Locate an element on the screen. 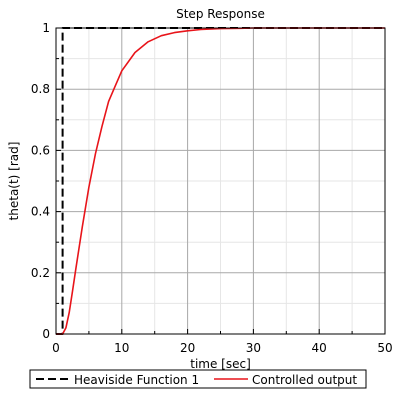  y-axis-label: theta(t) [rad] is located at coordinates (14, 181).